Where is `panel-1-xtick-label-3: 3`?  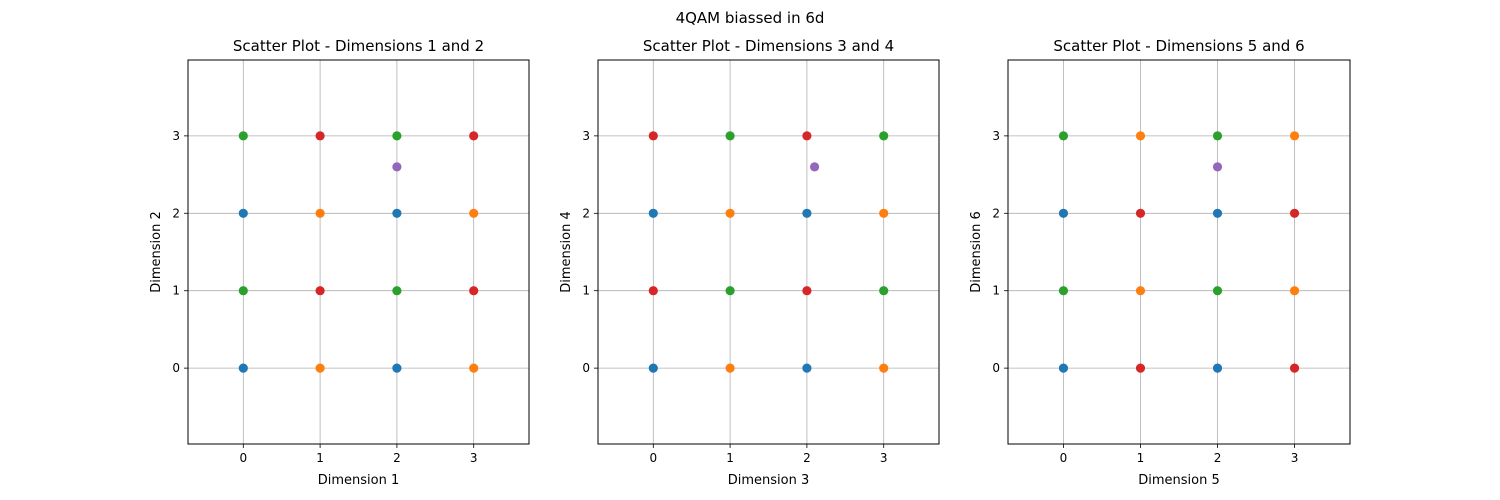 panel-1-xtick-label-3: 3 is located at coordinates (474, 458).